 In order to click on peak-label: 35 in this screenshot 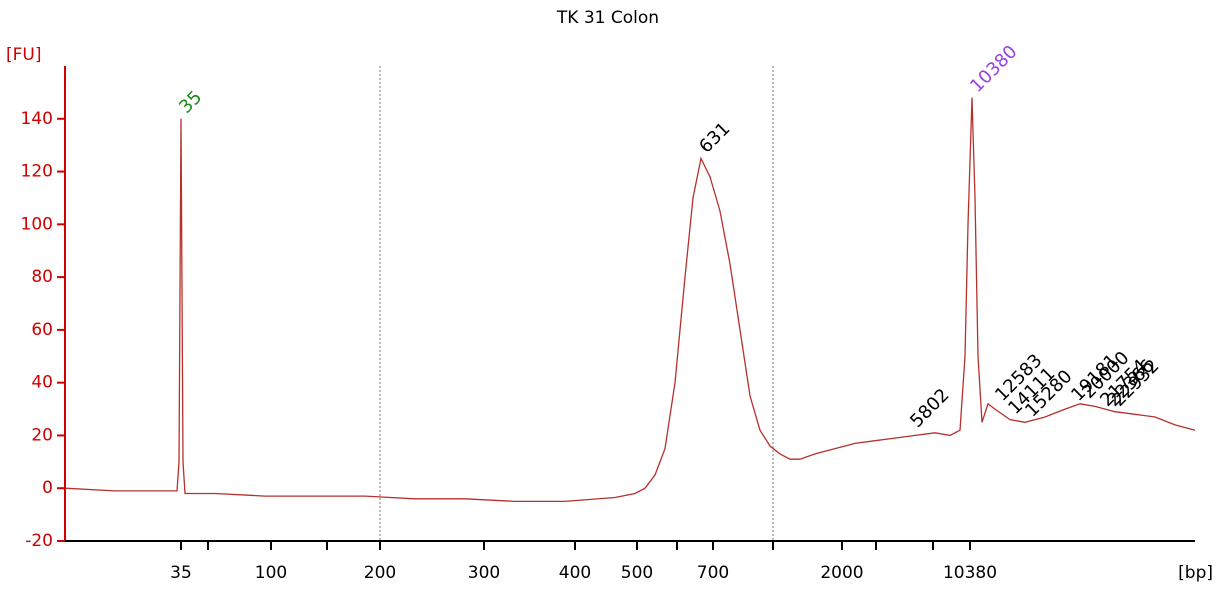, I will do `click(190, 102)`.